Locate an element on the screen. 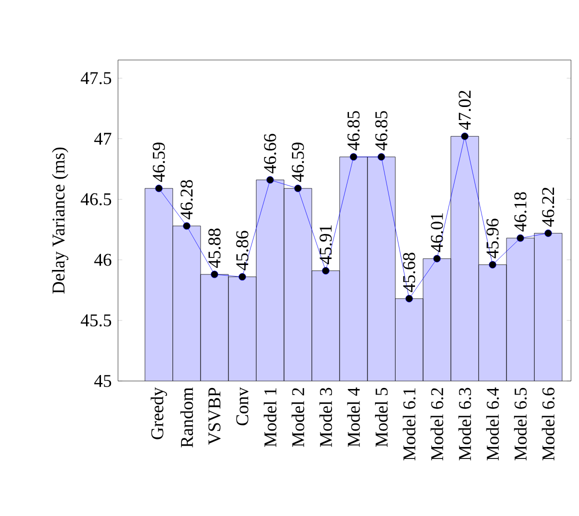  x-tick-label: Model 6.5 is located at coordinates (520, 424).